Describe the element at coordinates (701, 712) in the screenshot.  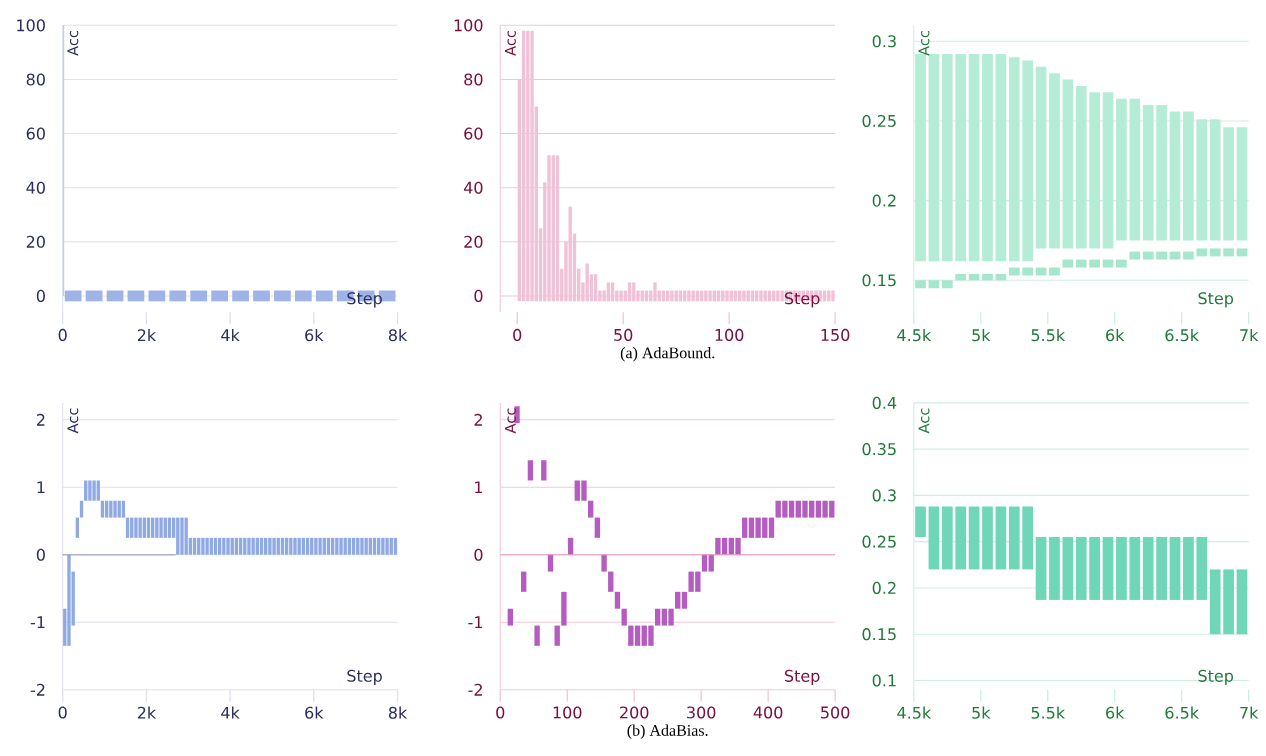
I see `x-tick-label: 300` at that location.